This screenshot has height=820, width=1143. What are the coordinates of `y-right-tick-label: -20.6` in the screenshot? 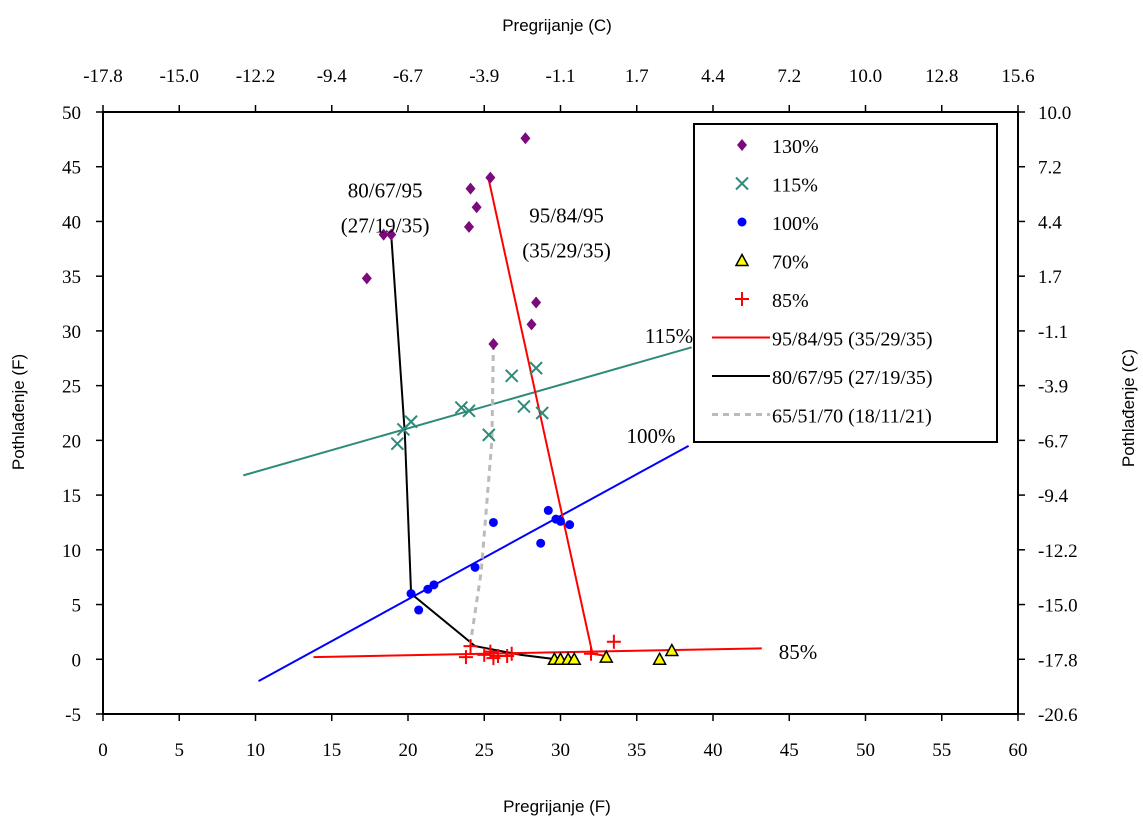 It's located at (1058, 715).